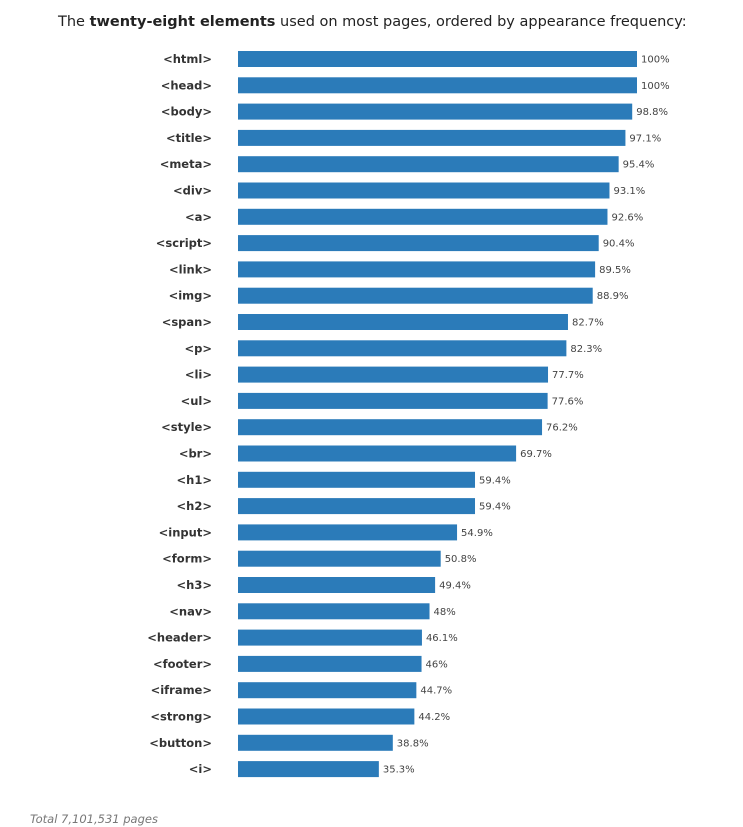  I want to click on value-label: 76.2%, so click(562, 428).